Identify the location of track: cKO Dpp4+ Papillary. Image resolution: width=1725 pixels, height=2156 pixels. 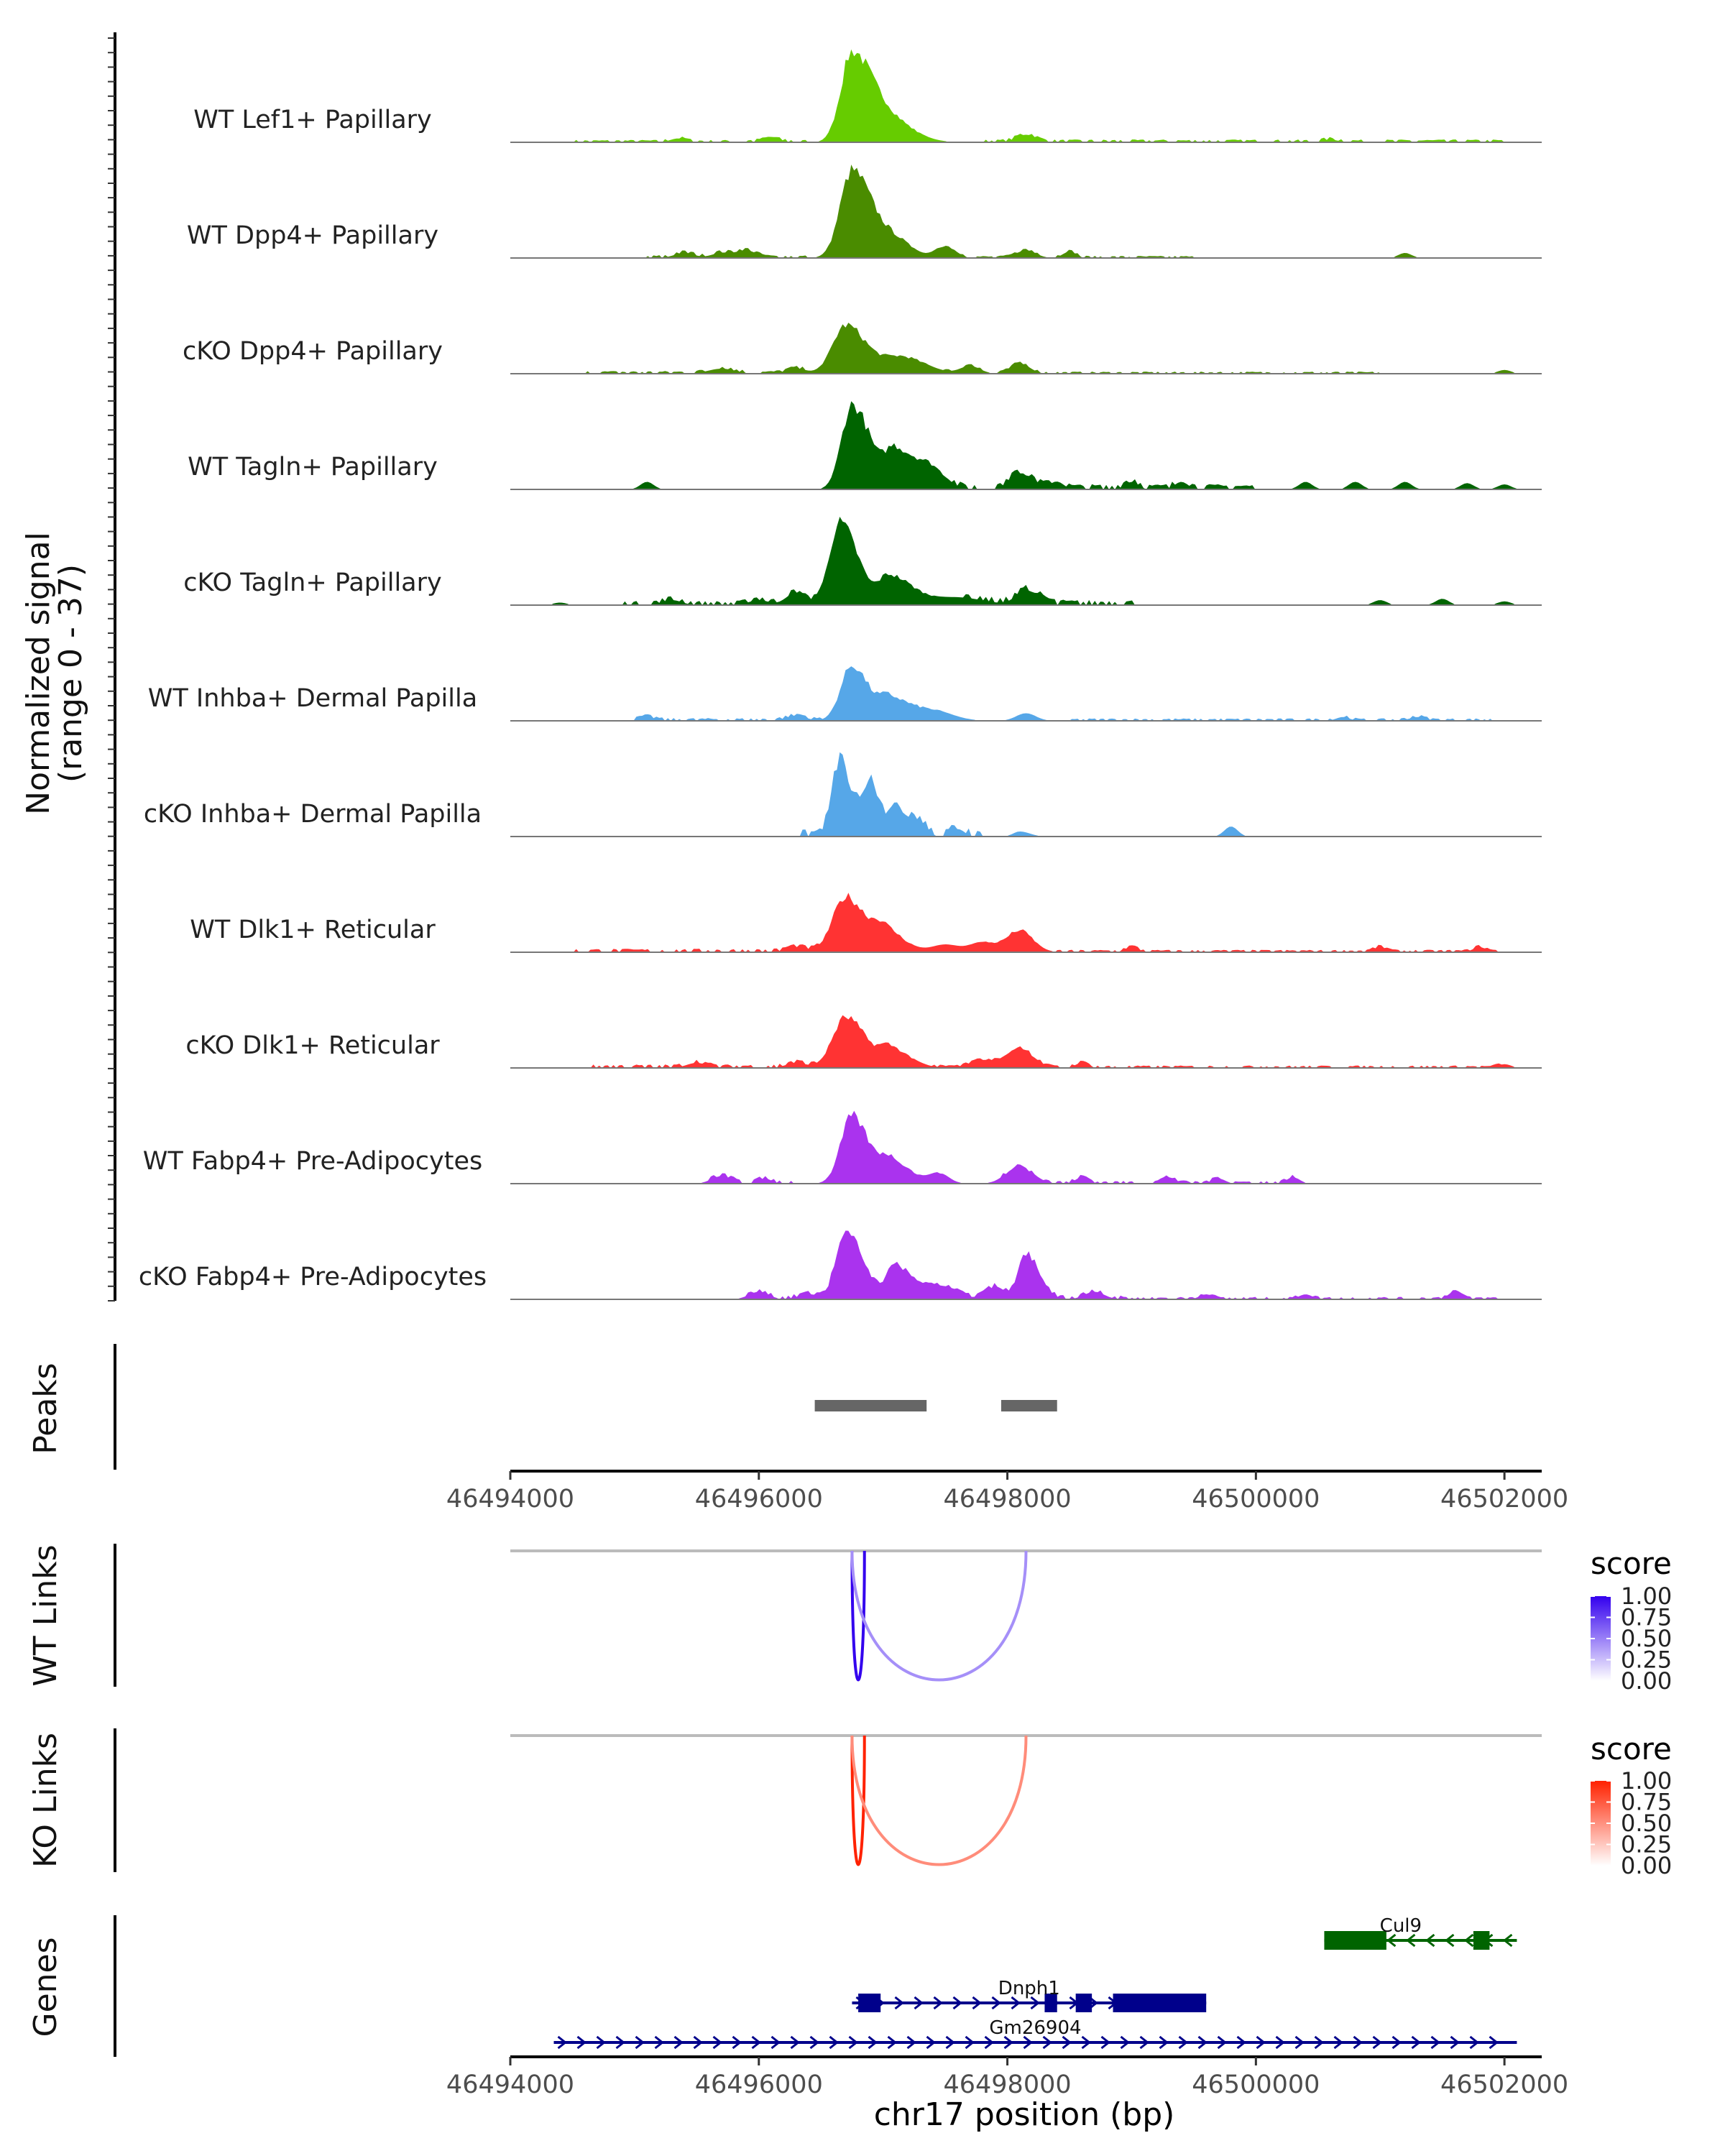
(862, 348).